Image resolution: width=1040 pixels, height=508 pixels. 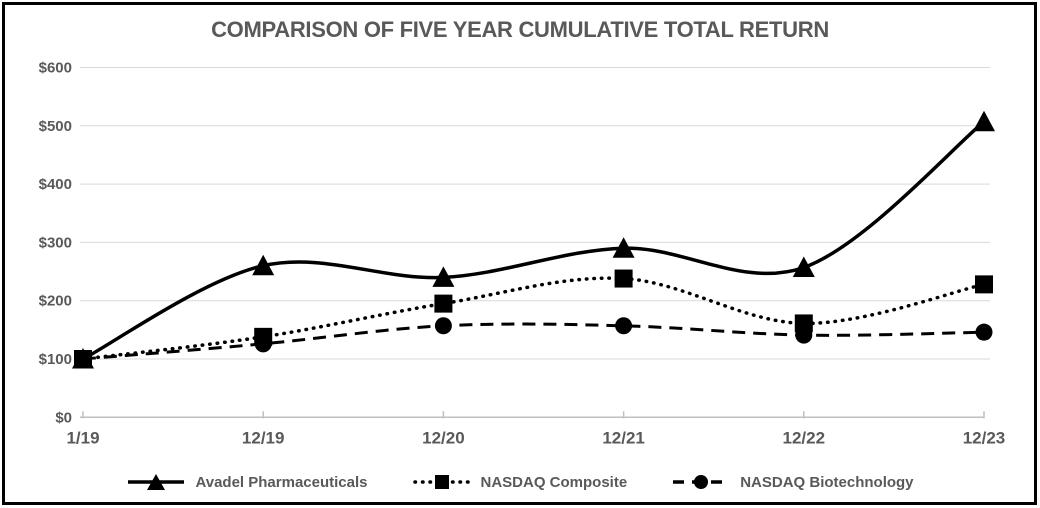 I want to click on x-axis-tick-label: 12/21, so click(x=623, y=437).